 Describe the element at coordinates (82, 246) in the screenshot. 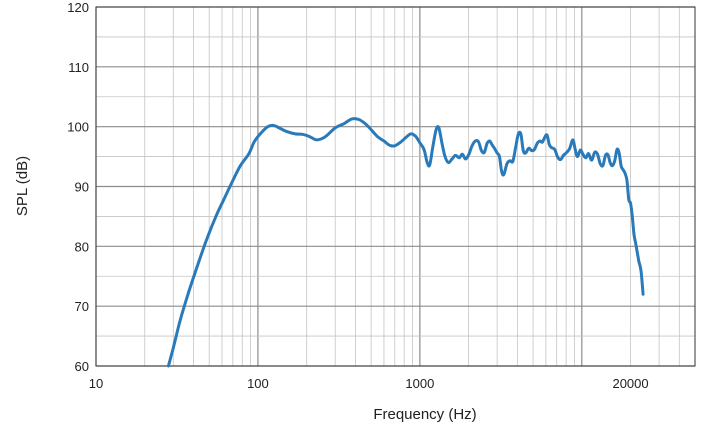

I see `y-tick-label: 80` at that location.